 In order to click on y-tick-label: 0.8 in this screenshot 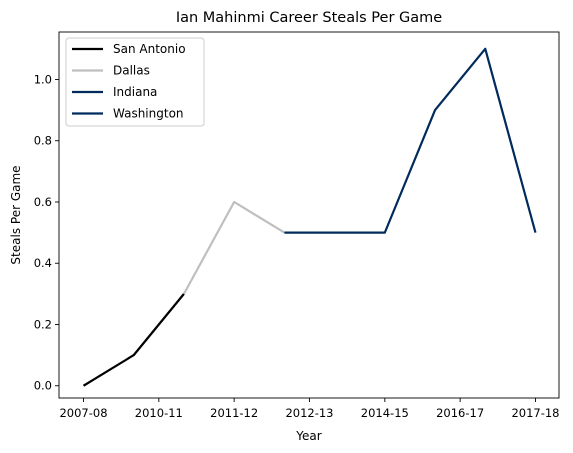, I will do `click(43, 141)`.